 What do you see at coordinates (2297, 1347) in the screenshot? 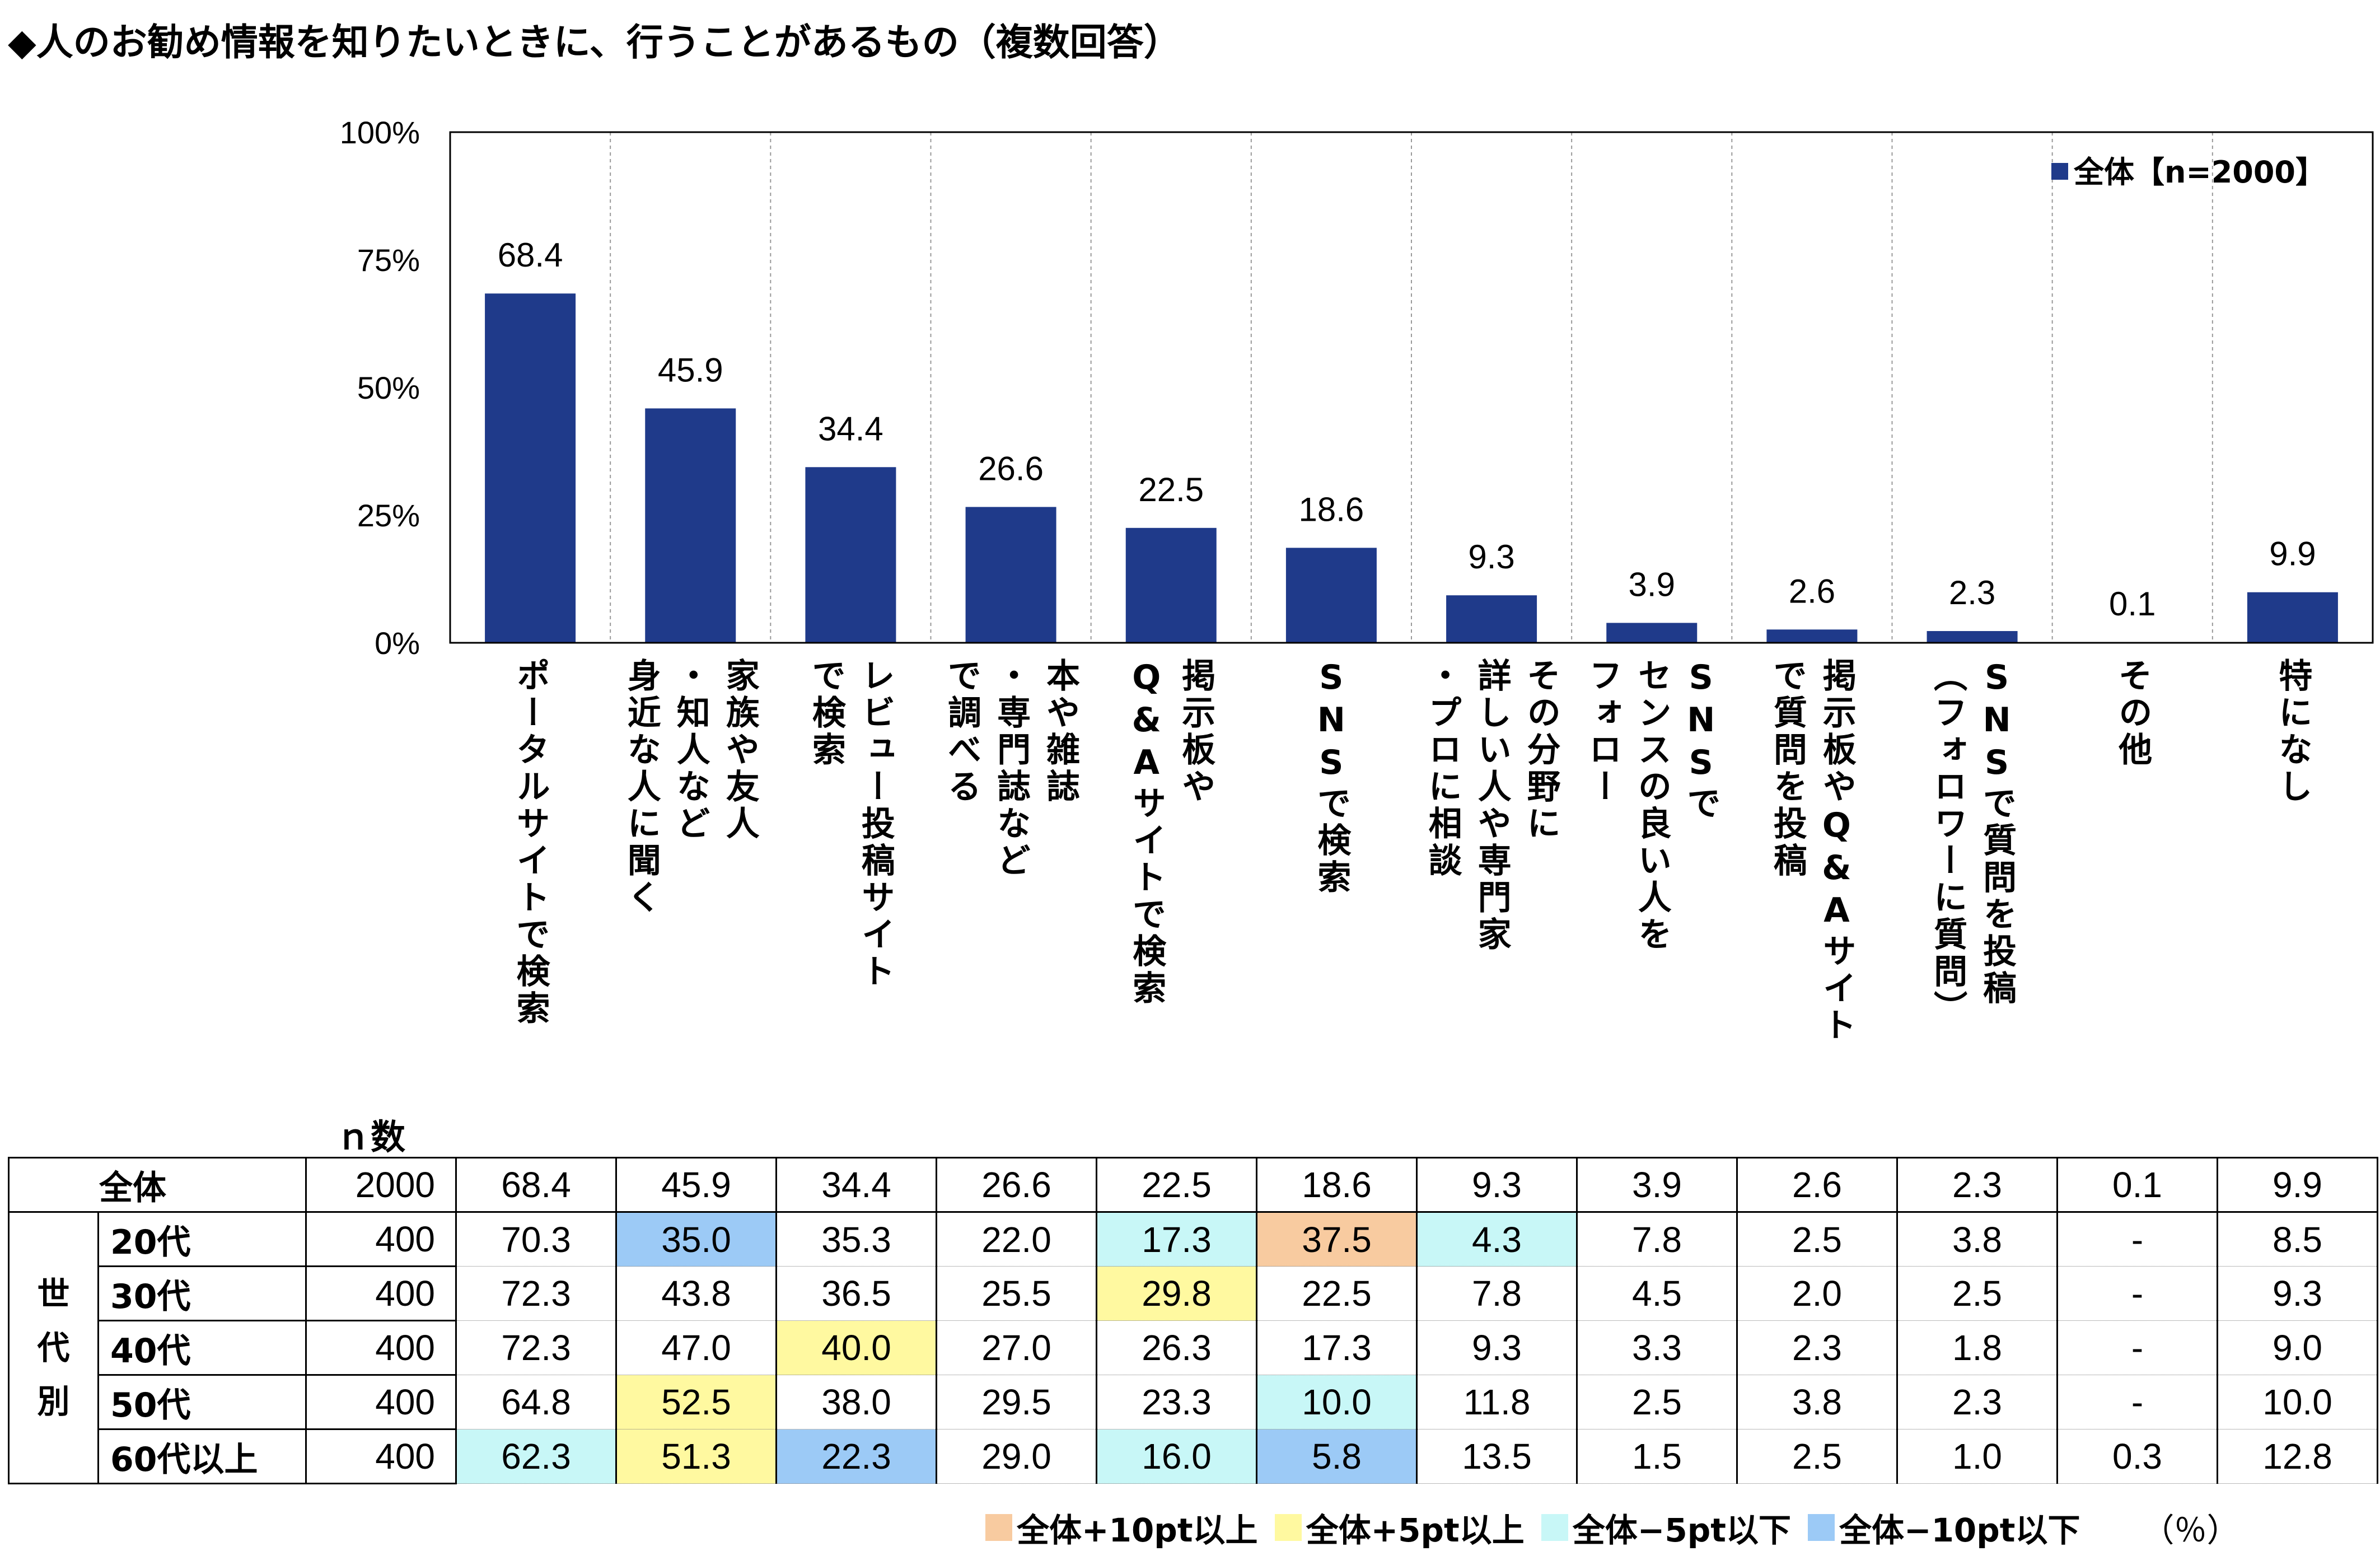
I see `value-cell: 9.0` at bounding box center [2297, 1347].